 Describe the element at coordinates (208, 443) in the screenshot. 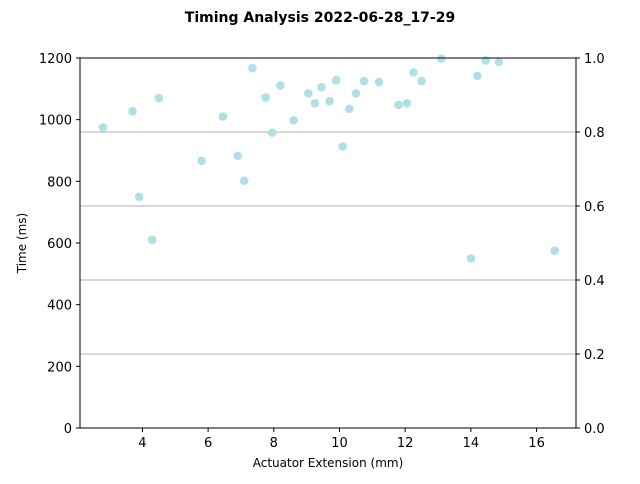

I see `x-tick-label: 6` at that location.